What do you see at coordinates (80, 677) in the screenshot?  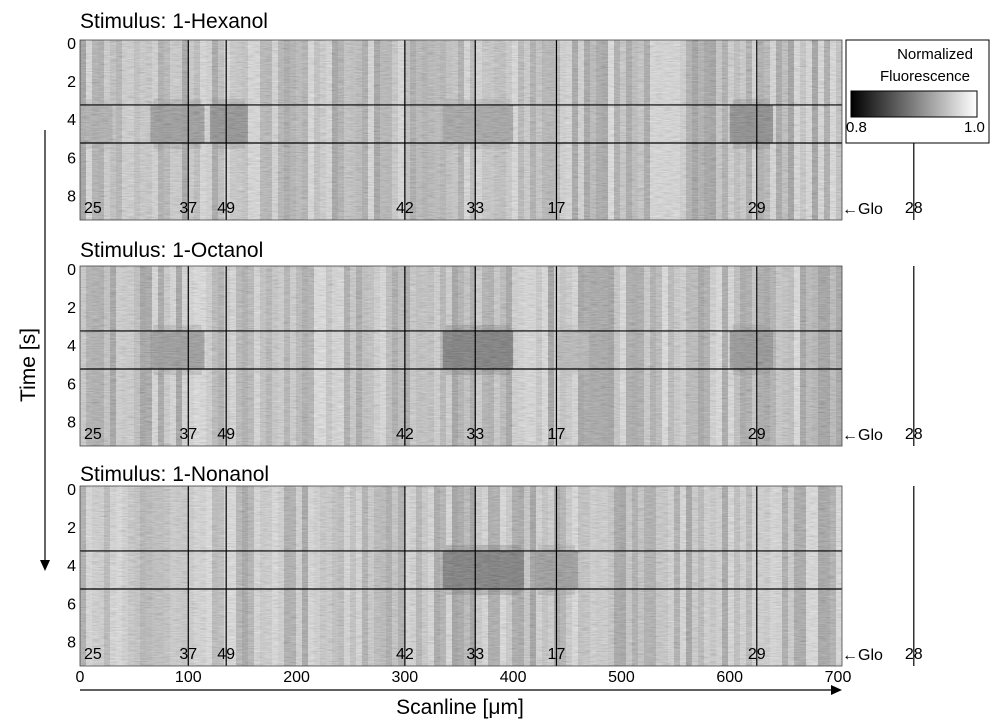 I see `x-tick-label: 0` at bounding box center [80, 677].